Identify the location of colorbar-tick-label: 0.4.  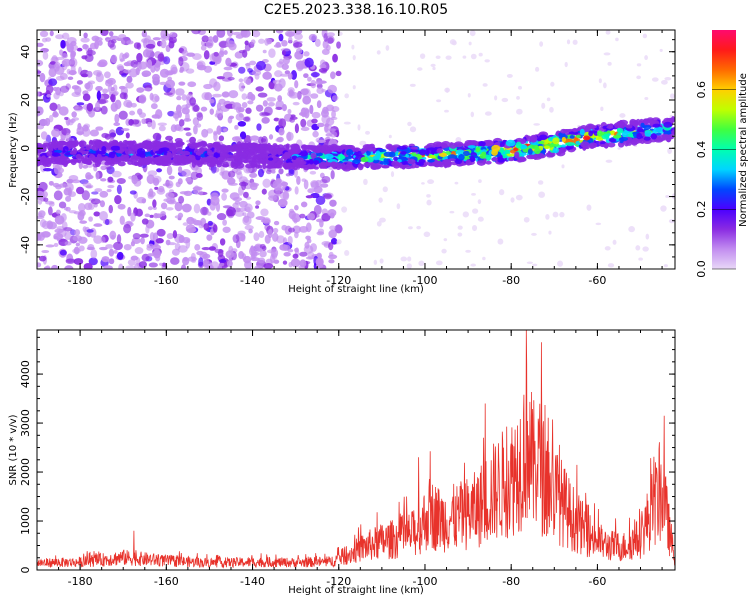
(701, 150).